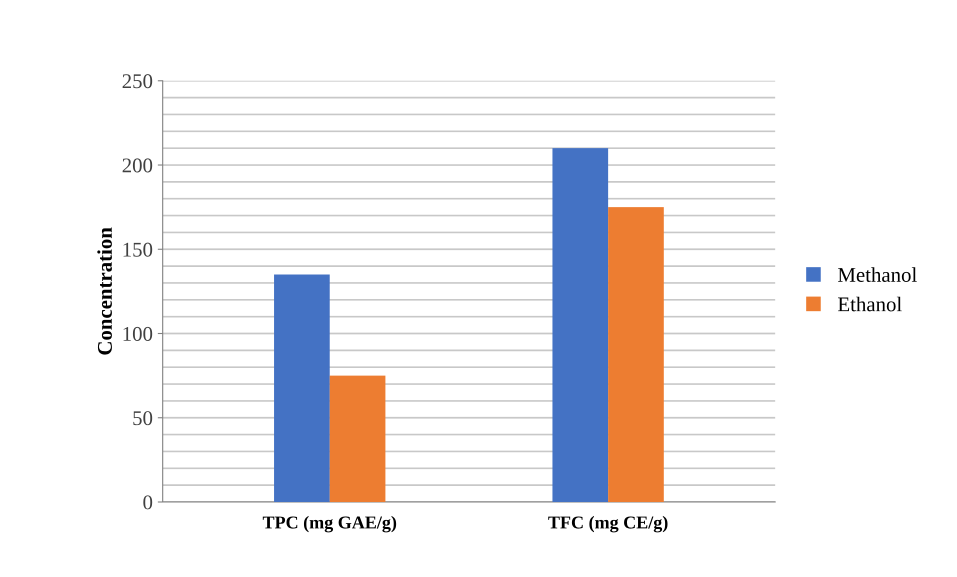  What do you see at coordinates (329, 524) in the screenshot?
I see `x-tick-label: TPC (mg GAE/g)` at bounding box center [329, 524].